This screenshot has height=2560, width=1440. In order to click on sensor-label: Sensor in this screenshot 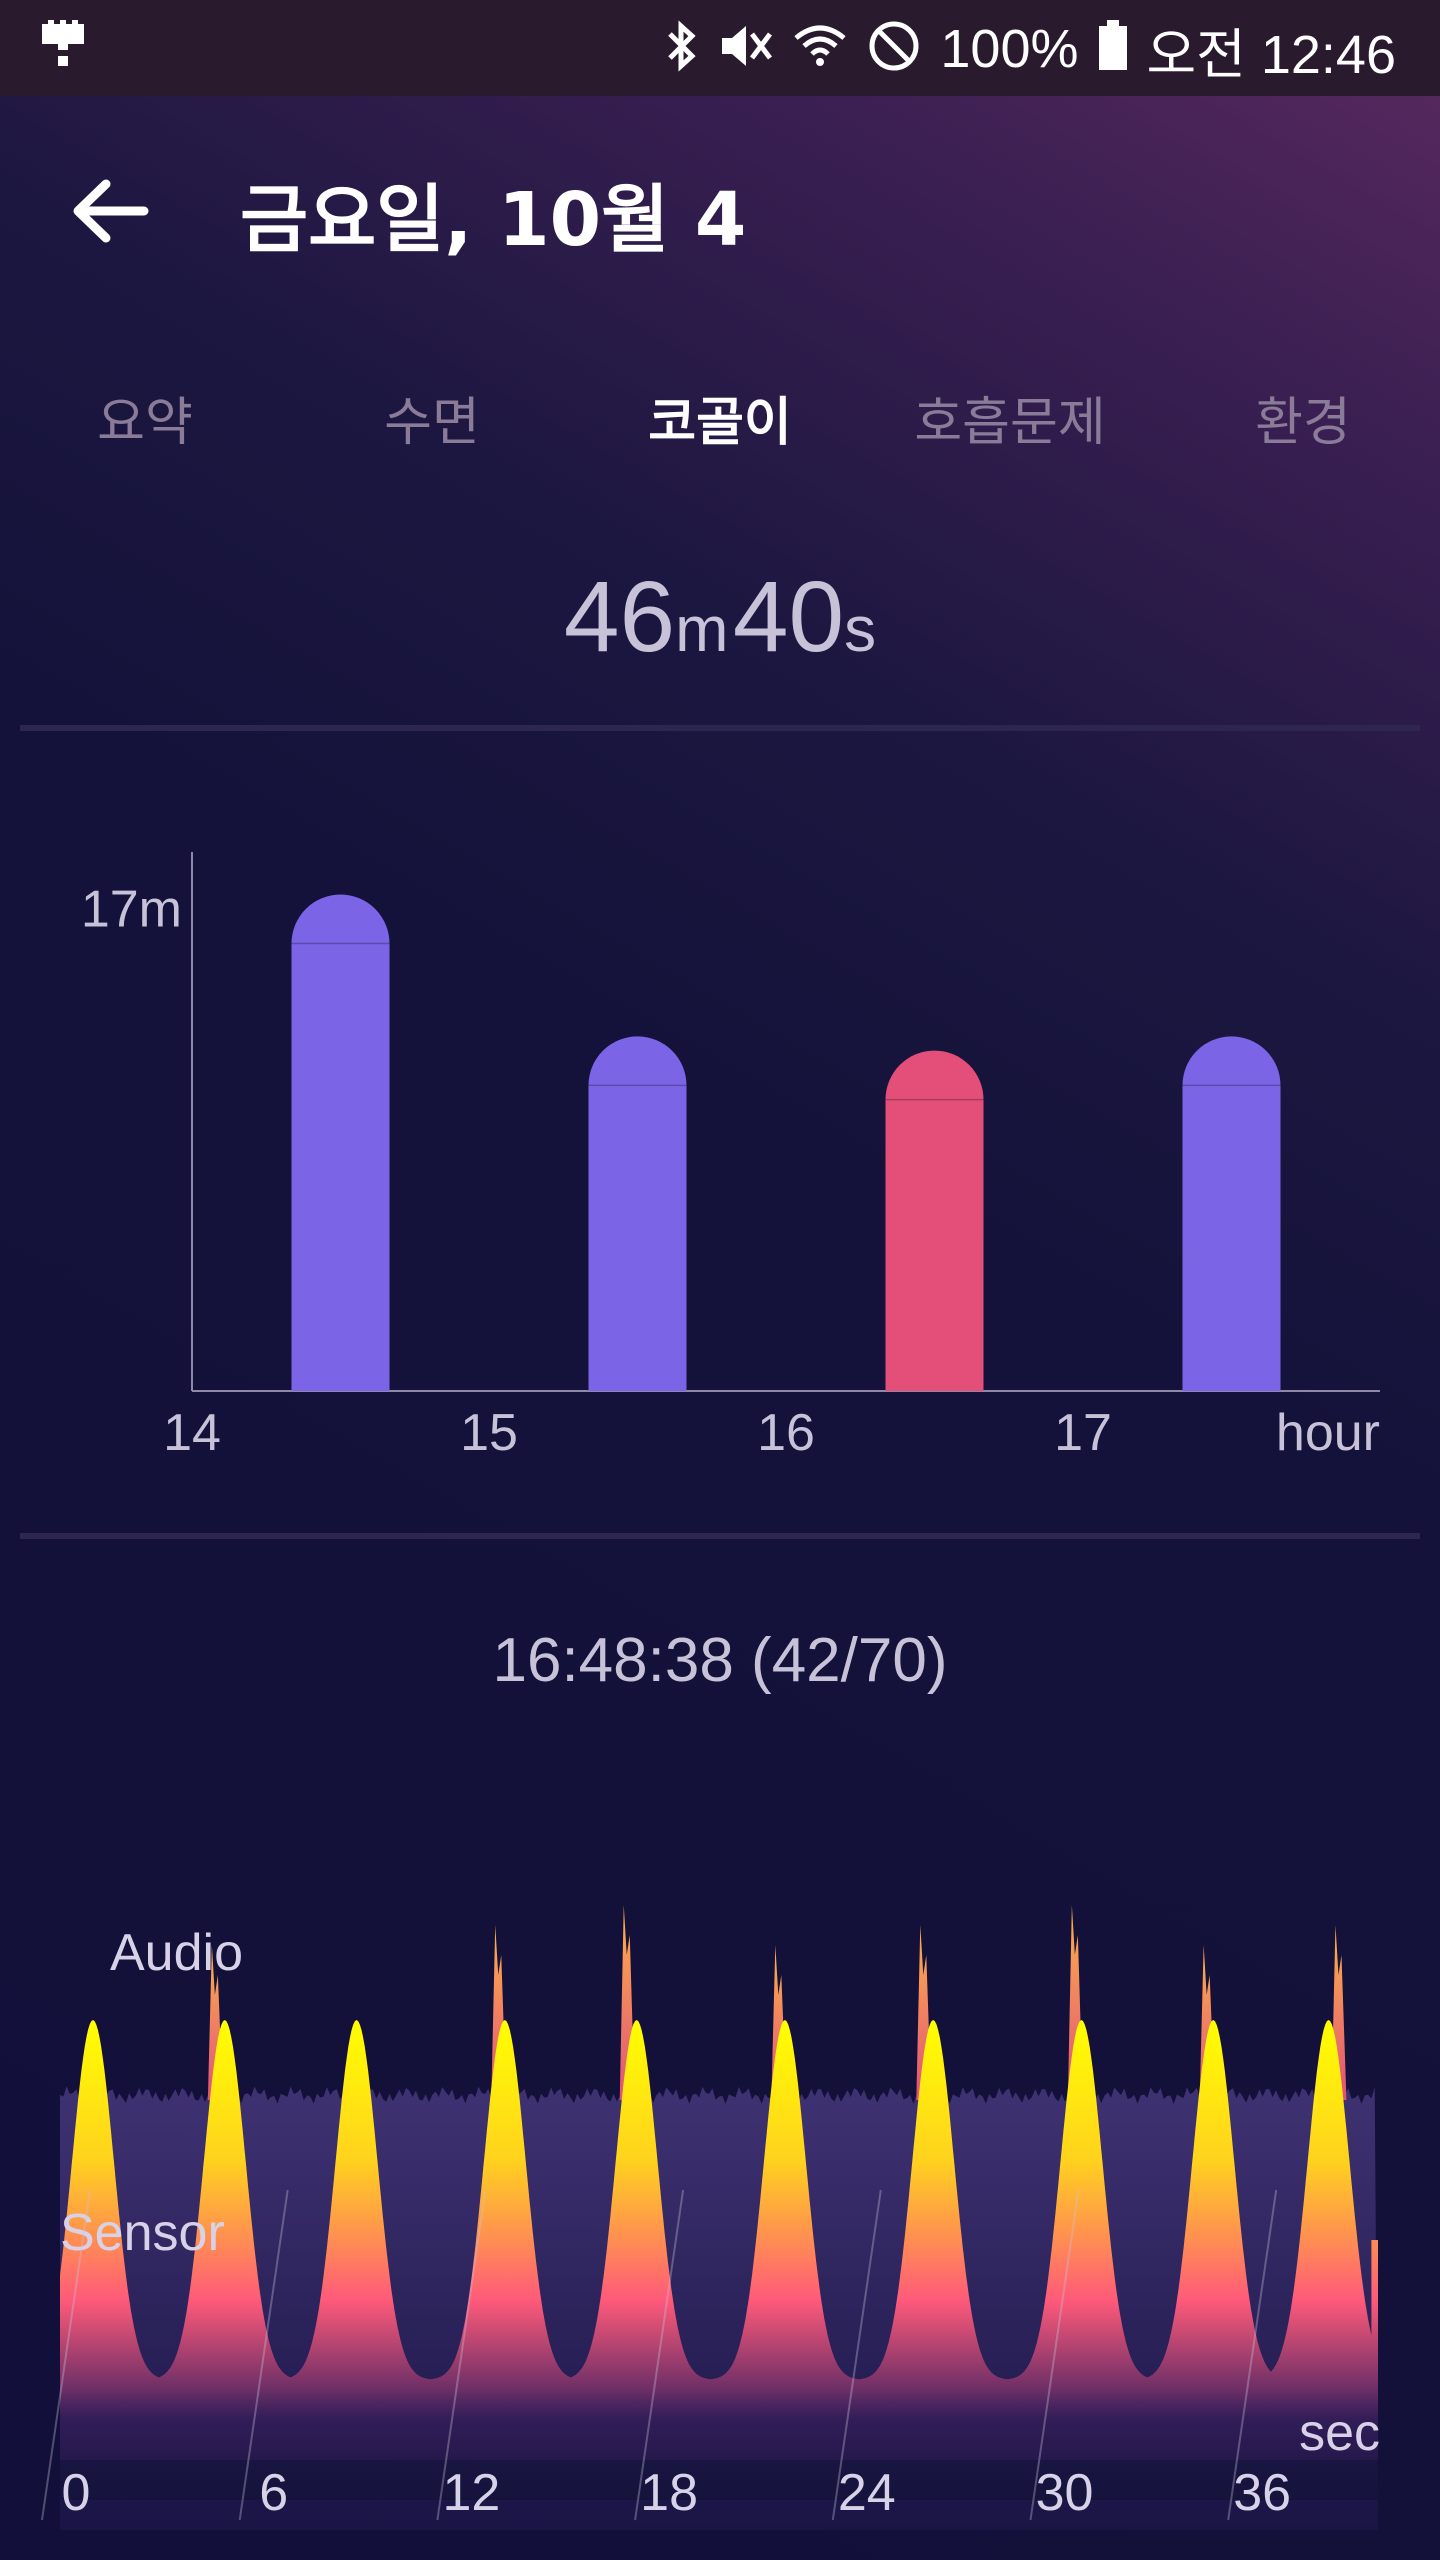, I will do `click(142, 2233)`.